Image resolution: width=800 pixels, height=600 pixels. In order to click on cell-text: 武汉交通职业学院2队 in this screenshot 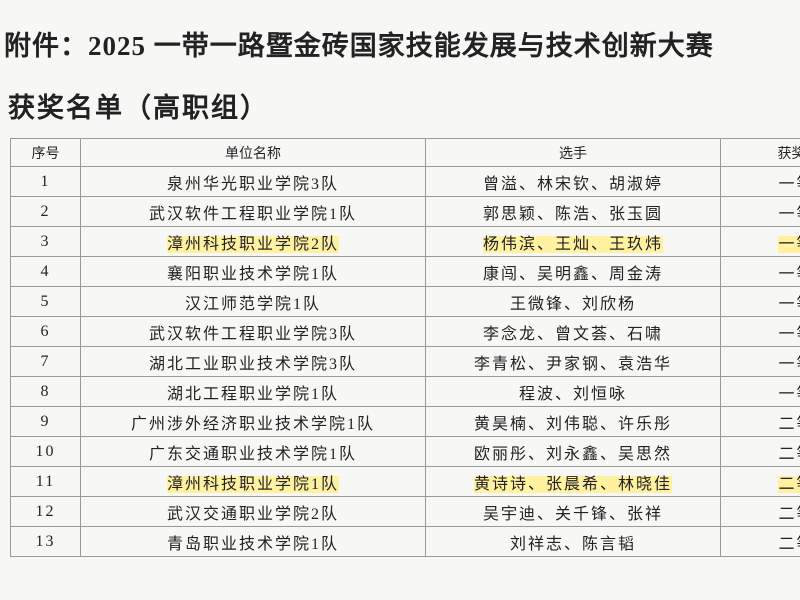, I will do `click(252, 514)`.